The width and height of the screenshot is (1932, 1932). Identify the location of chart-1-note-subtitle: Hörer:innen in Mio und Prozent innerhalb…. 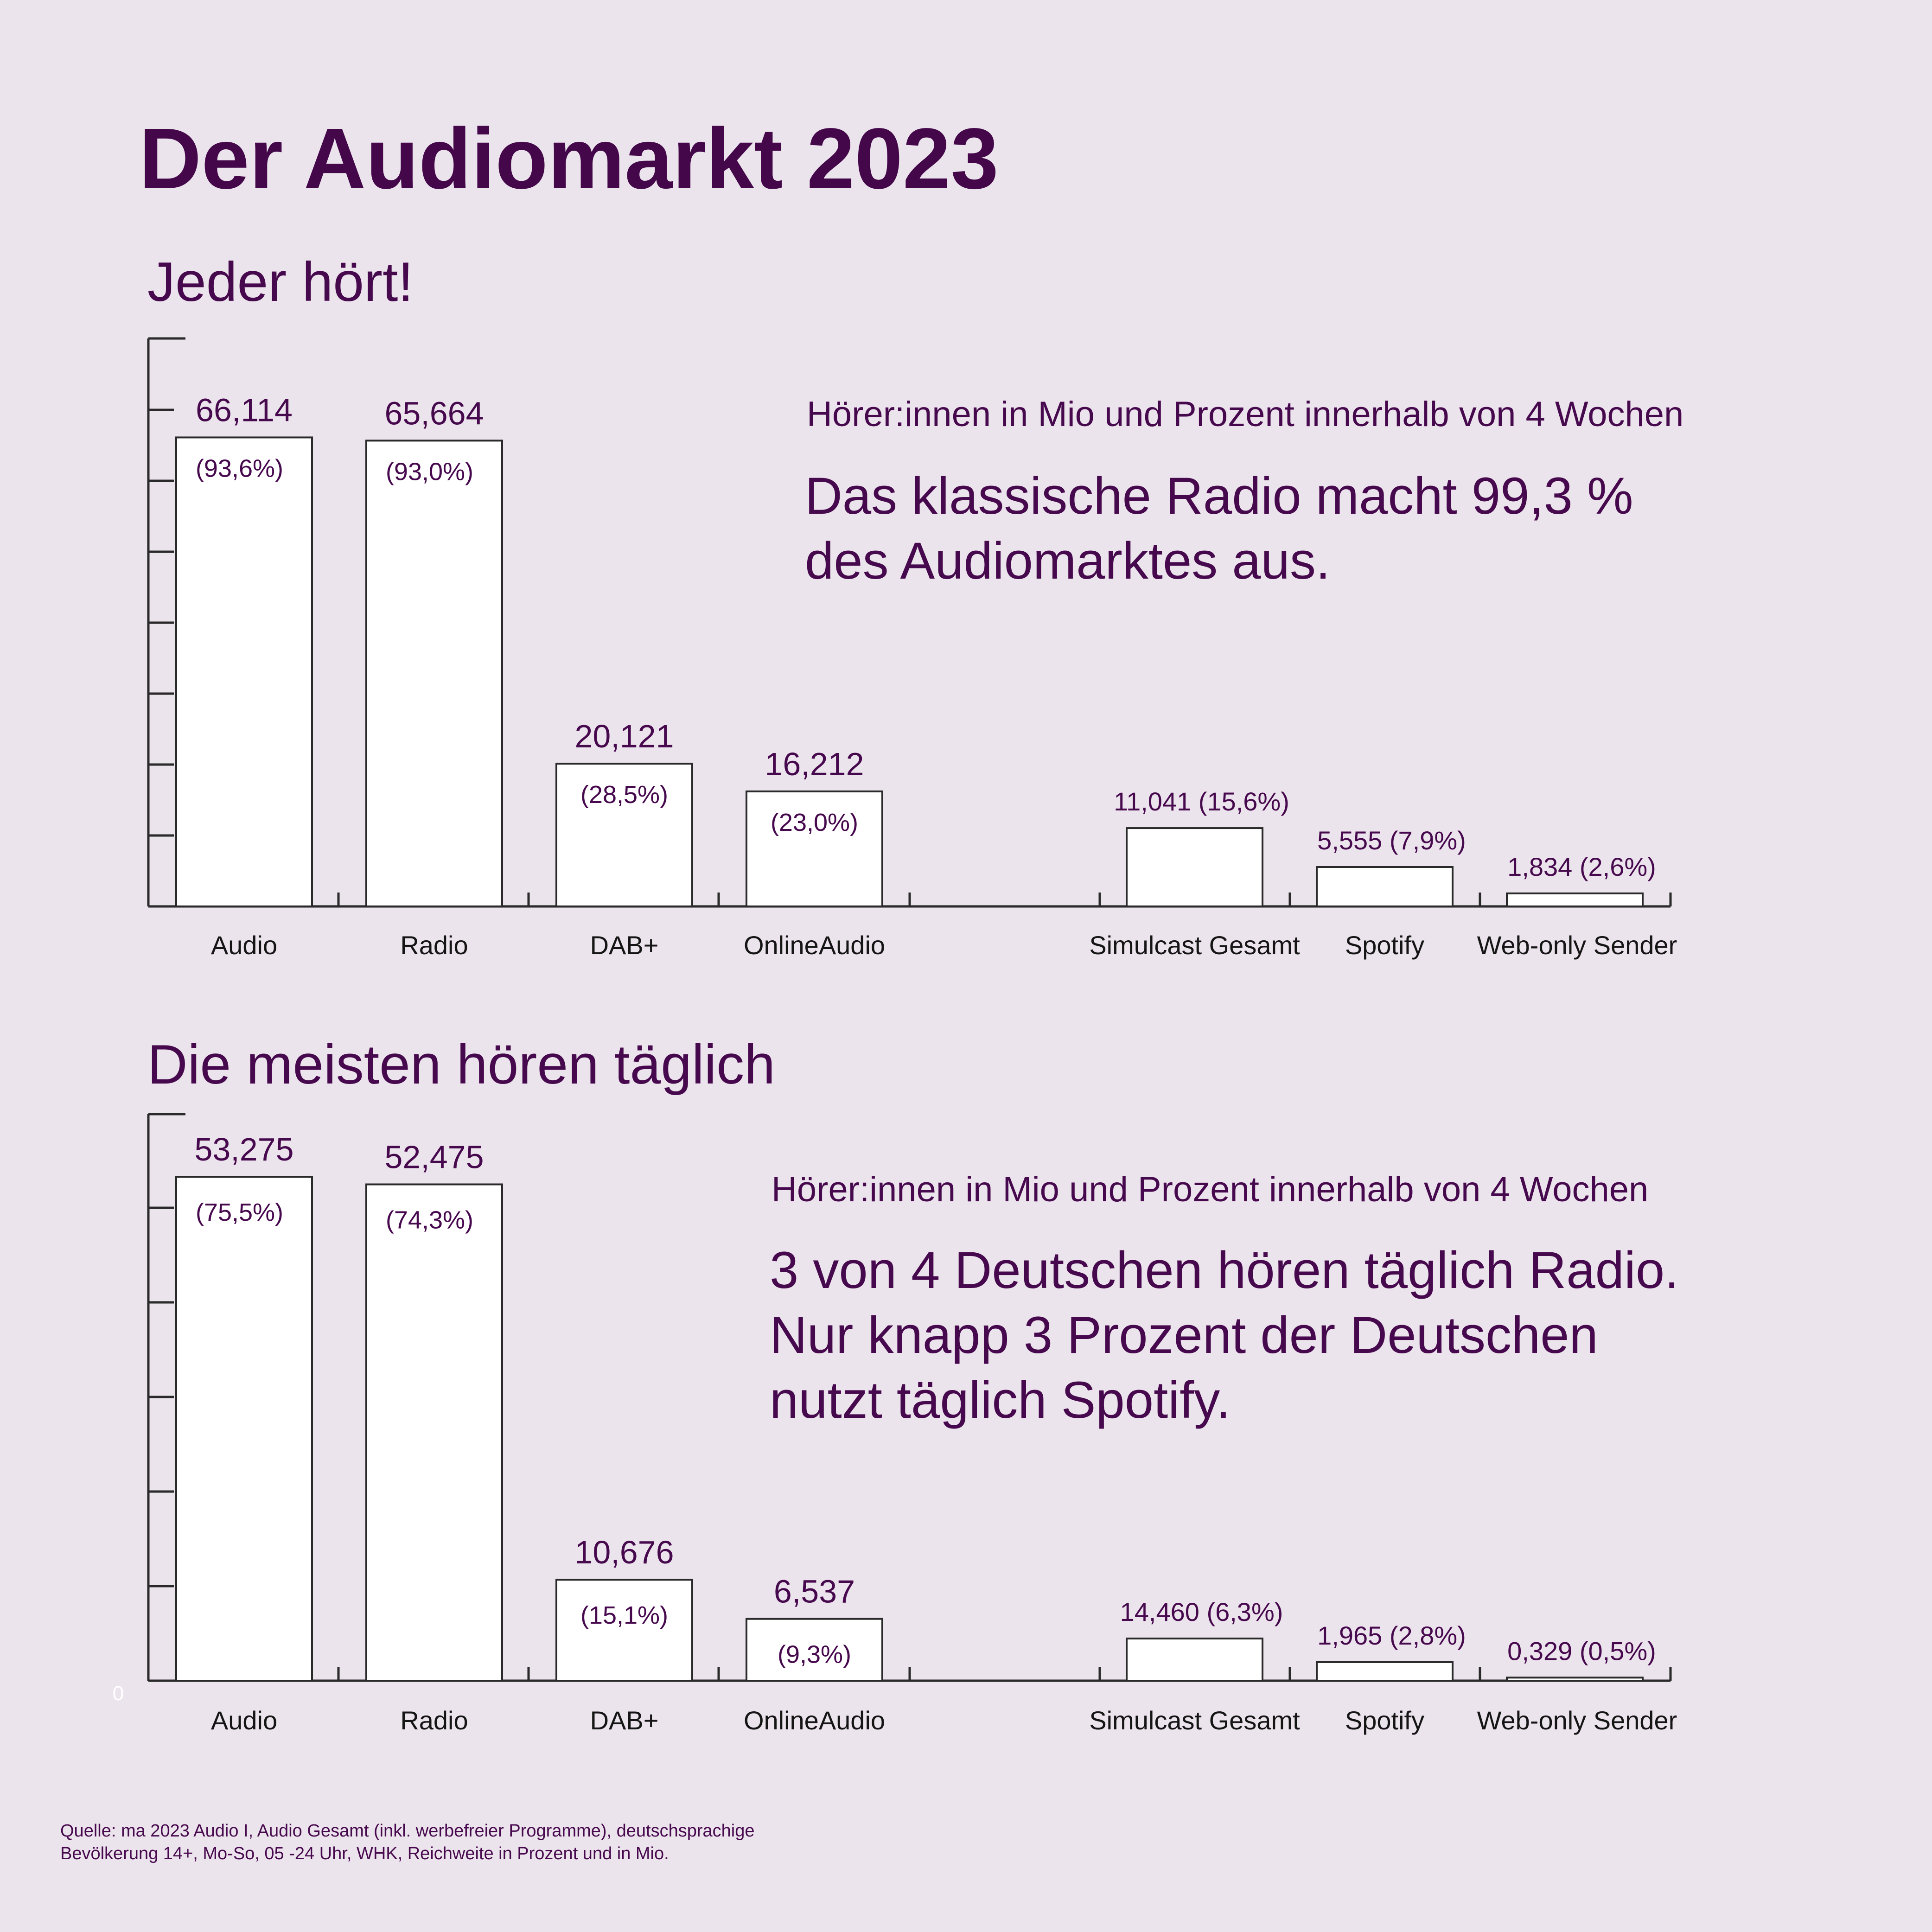
(1245, 415).